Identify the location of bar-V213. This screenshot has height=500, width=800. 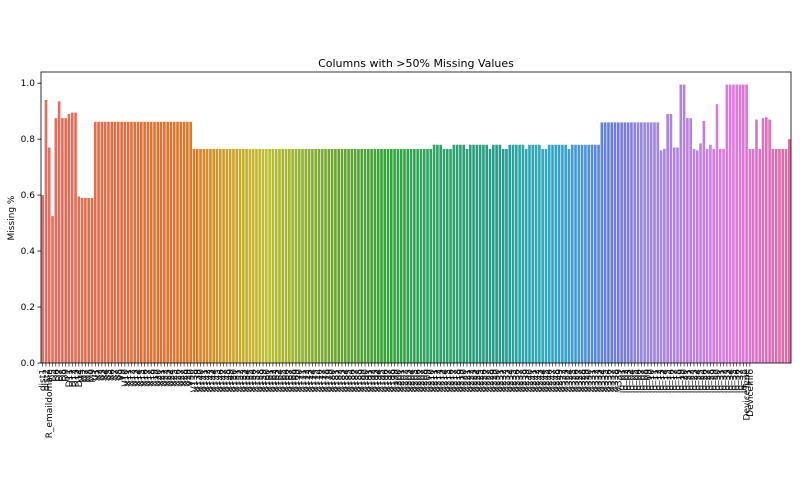
(440, 253).